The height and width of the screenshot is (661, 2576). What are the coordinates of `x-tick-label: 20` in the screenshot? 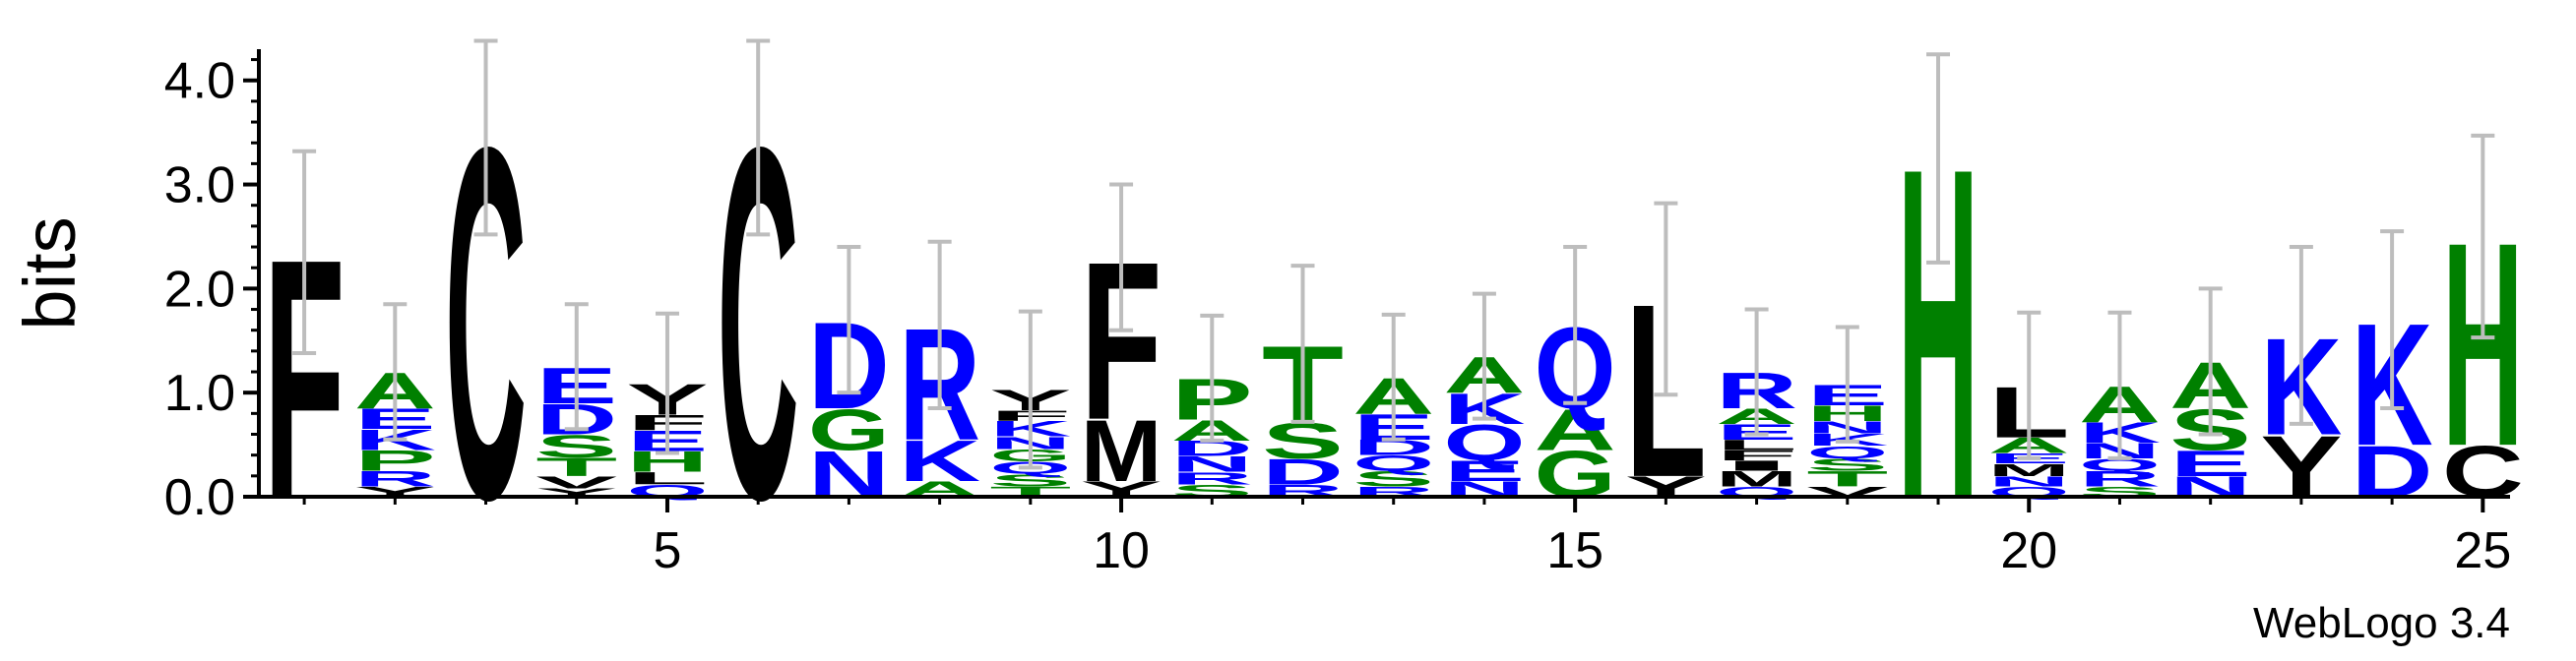 It's located at (2029, 550).